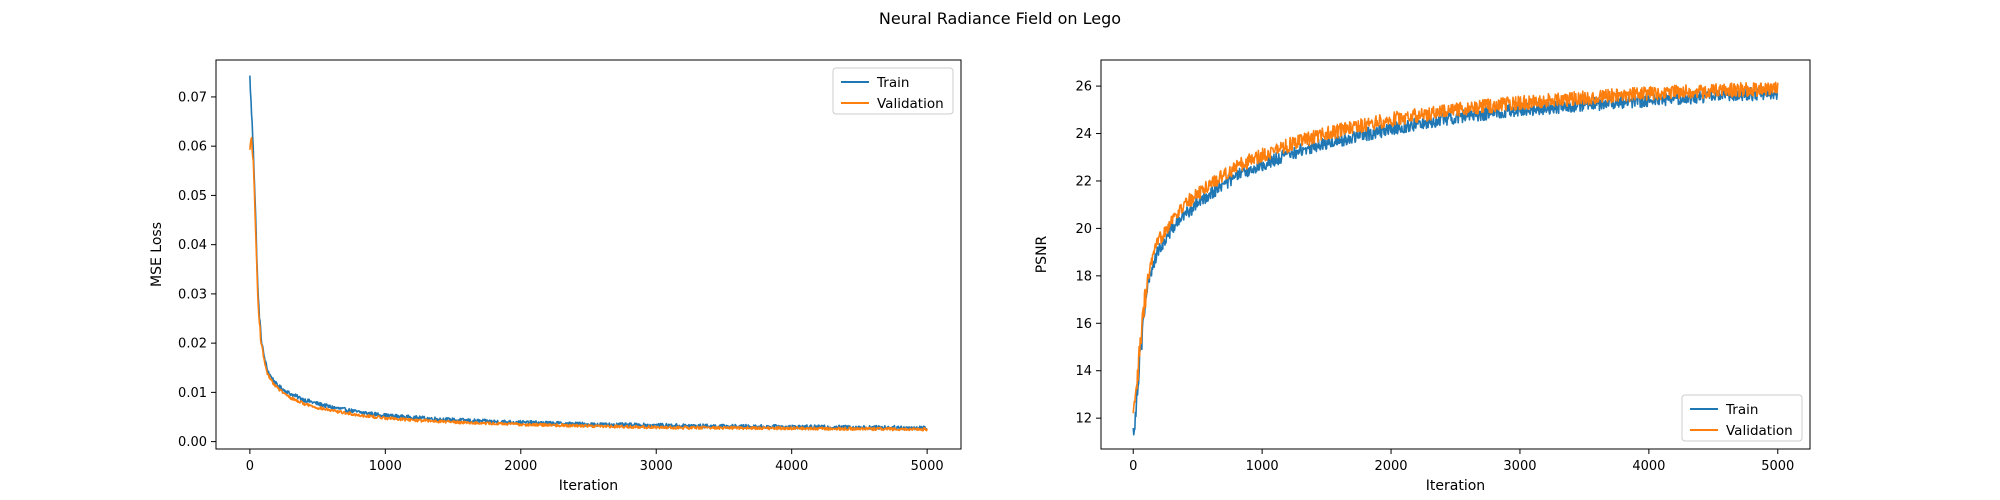  I want to click on psnr-x-tick-label: 4000, so click(1648, 466).